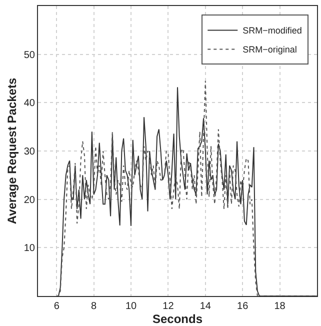 The image size is (321, 326). What do you see at coordinates (30, 152) in the screenshot?
I see `y-tick-label: 30` at bounding box center [30, 152].